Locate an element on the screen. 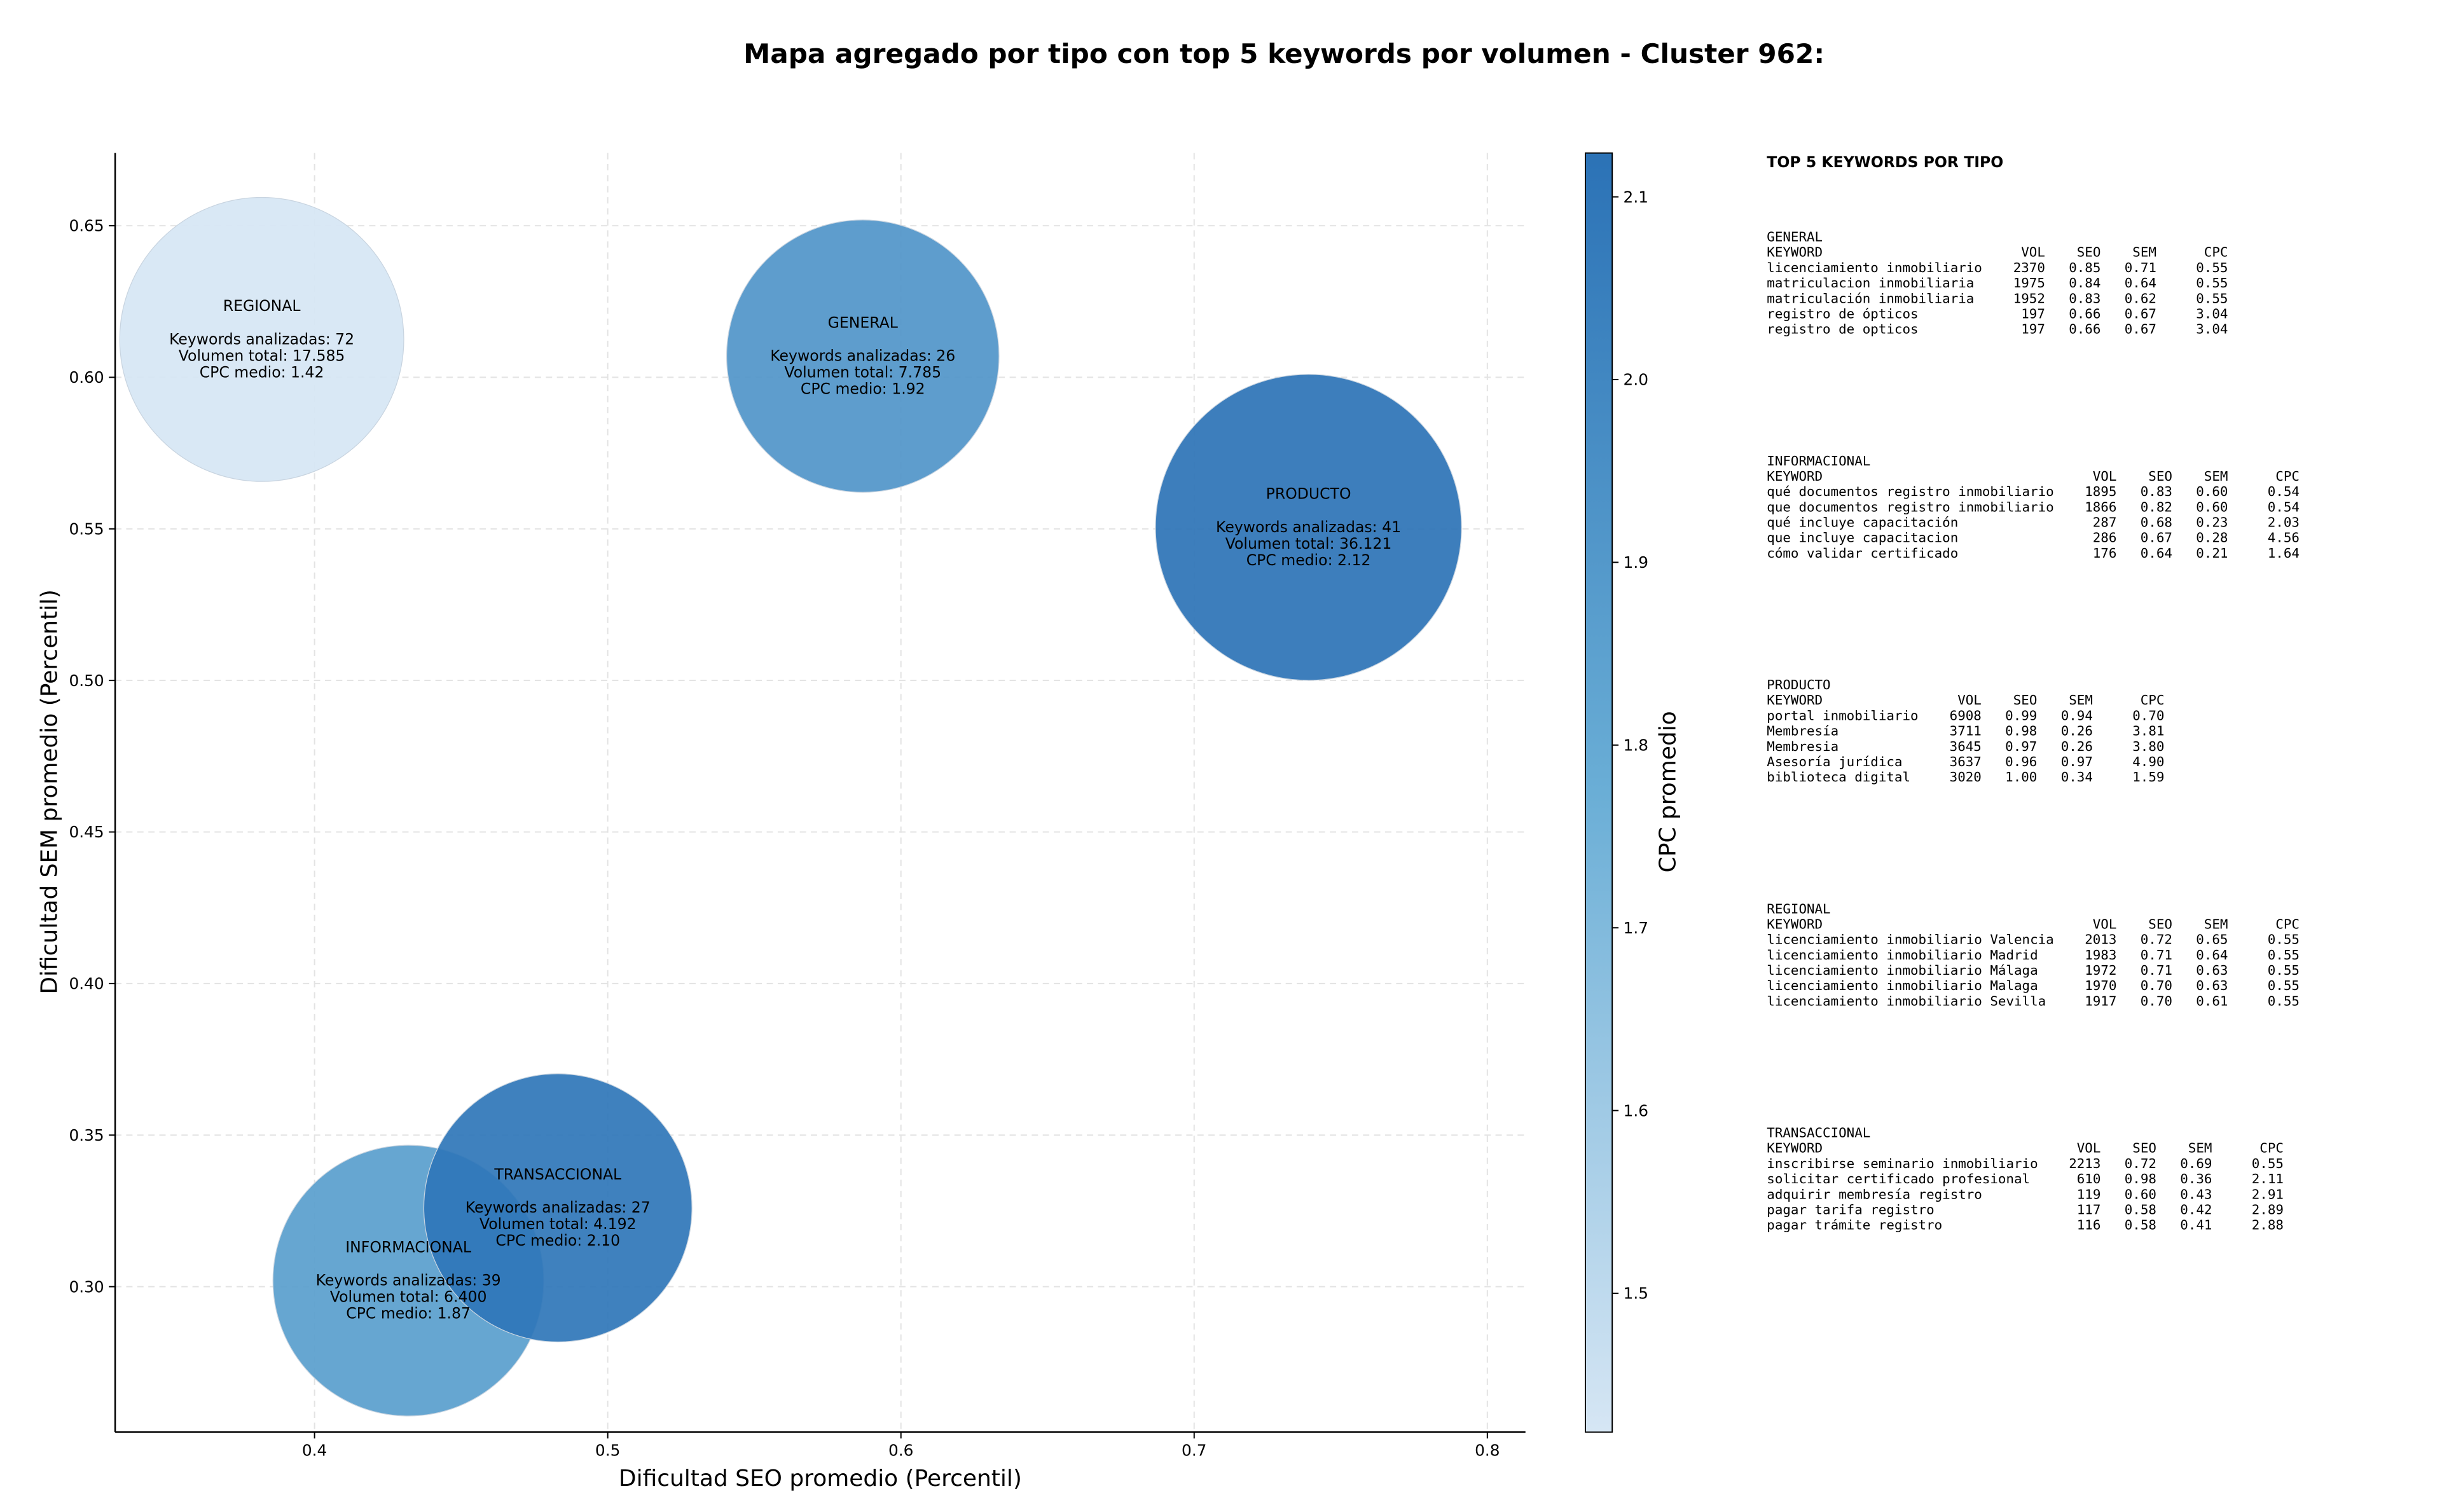 The width and height of the screenshot is (2442, 1512). table-cell: 1983 is located at coordinates (2100, 955).